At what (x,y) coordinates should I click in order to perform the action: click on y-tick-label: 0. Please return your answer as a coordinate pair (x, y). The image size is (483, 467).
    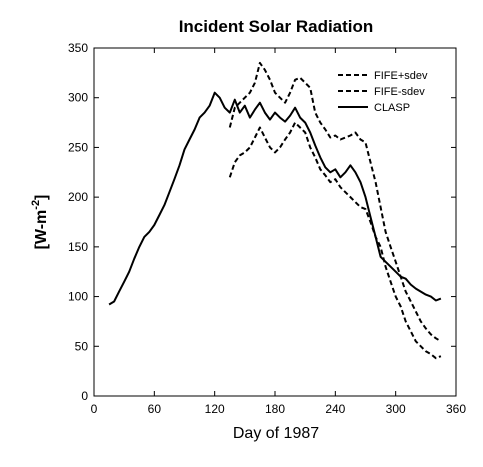
    Looking at the image, I should click on (84, 396).